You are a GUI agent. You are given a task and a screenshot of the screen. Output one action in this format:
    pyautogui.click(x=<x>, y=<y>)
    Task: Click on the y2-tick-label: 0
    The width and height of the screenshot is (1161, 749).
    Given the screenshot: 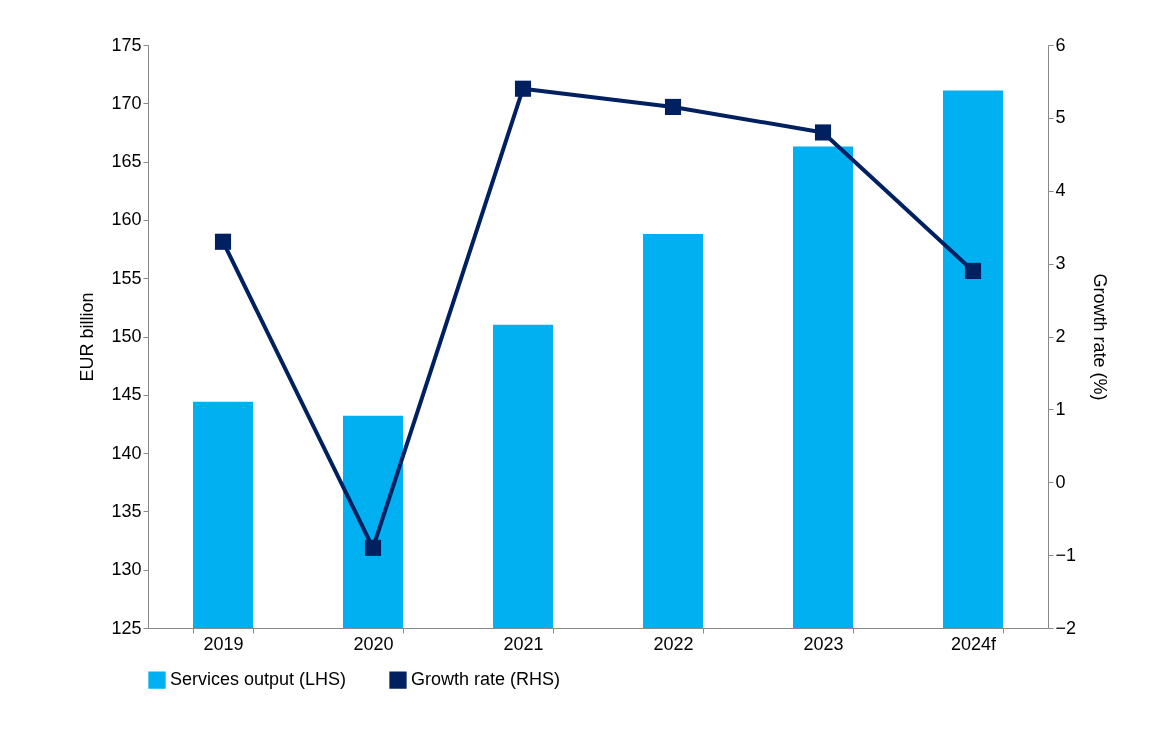 What is the action you would take?
    pyautogui.click(x=1060, y=481)
    